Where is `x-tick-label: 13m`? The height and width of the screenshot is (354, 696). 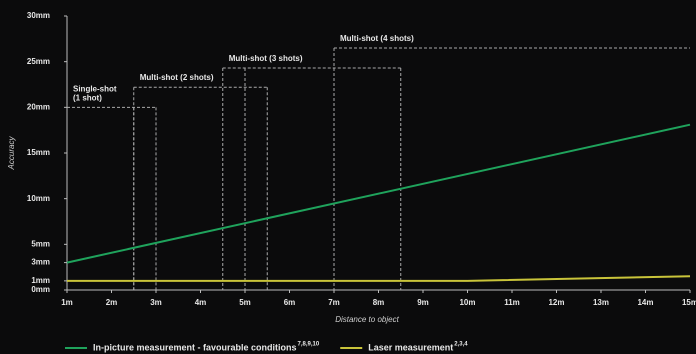 x-tick-label: 13m is located at coordinates (601, 302).